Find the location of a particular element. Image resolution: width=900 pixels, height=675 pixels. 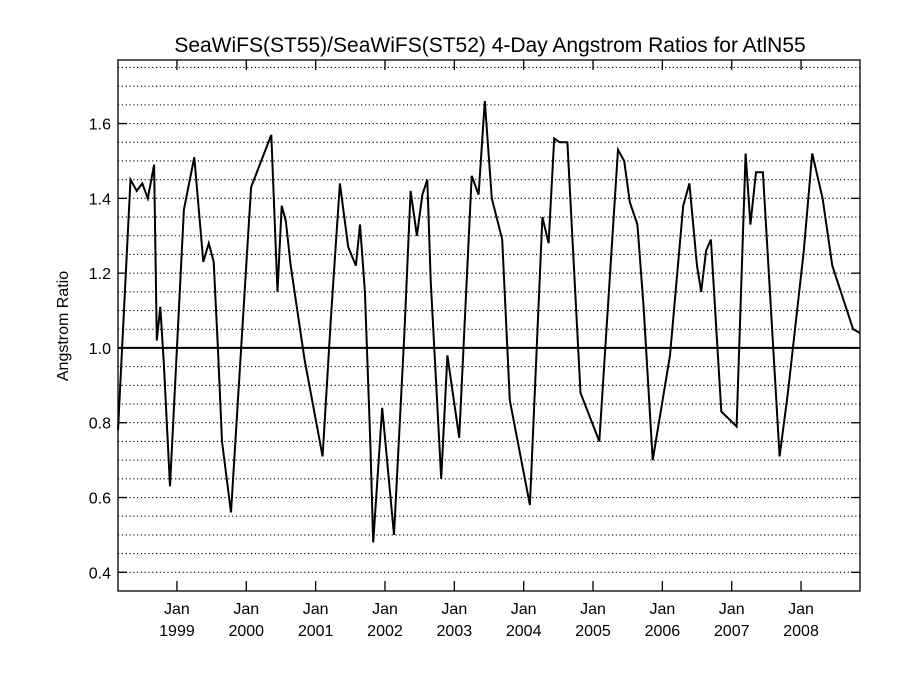

x-tick-month-1: Jan is located at coordinates (246, 609).